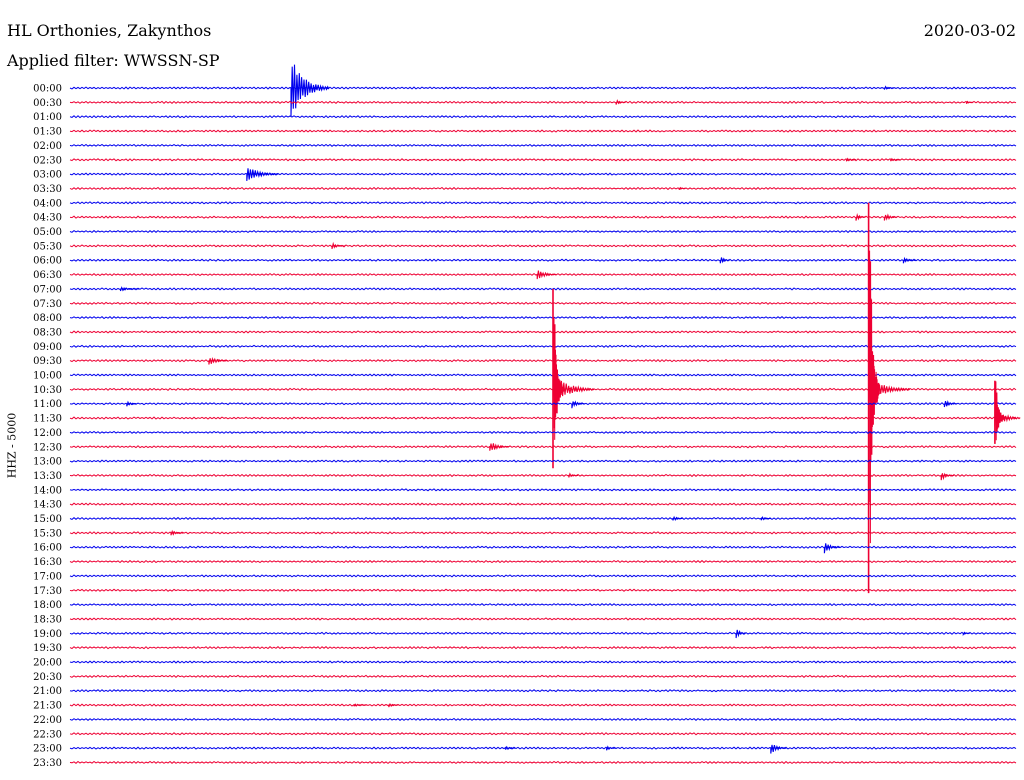 This screenshot has width=1024, height=780. I want to click on date-label: 2020-03-02, so click(969, 30).